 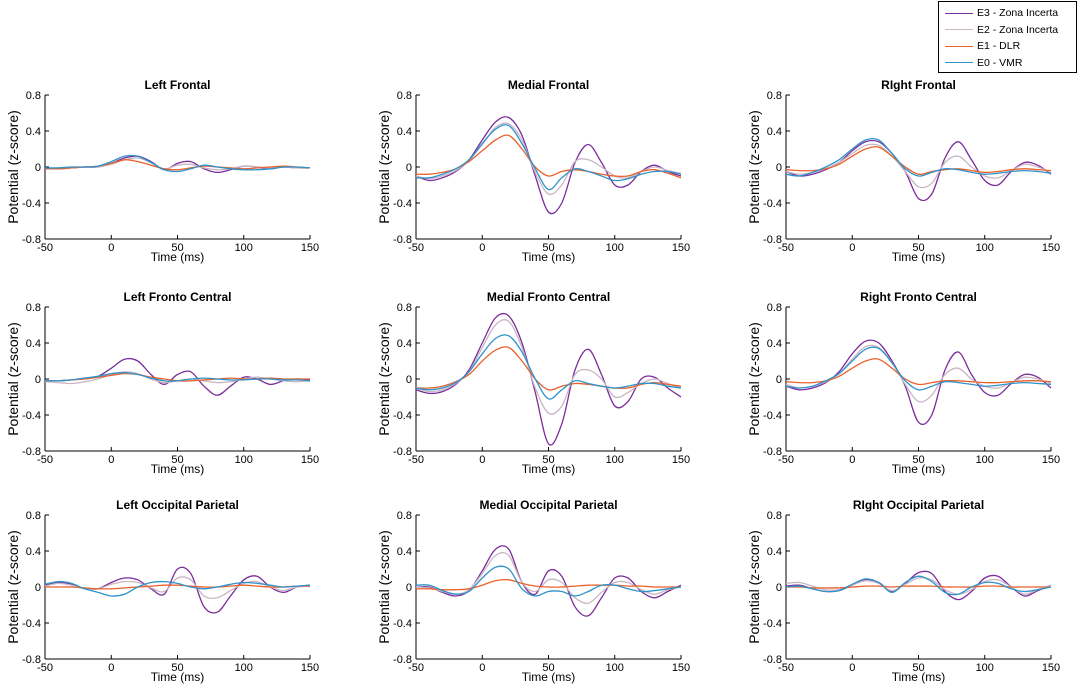 I want to click on legend-item: E2 - Zona Incerta, so click(x=1001, y=30).